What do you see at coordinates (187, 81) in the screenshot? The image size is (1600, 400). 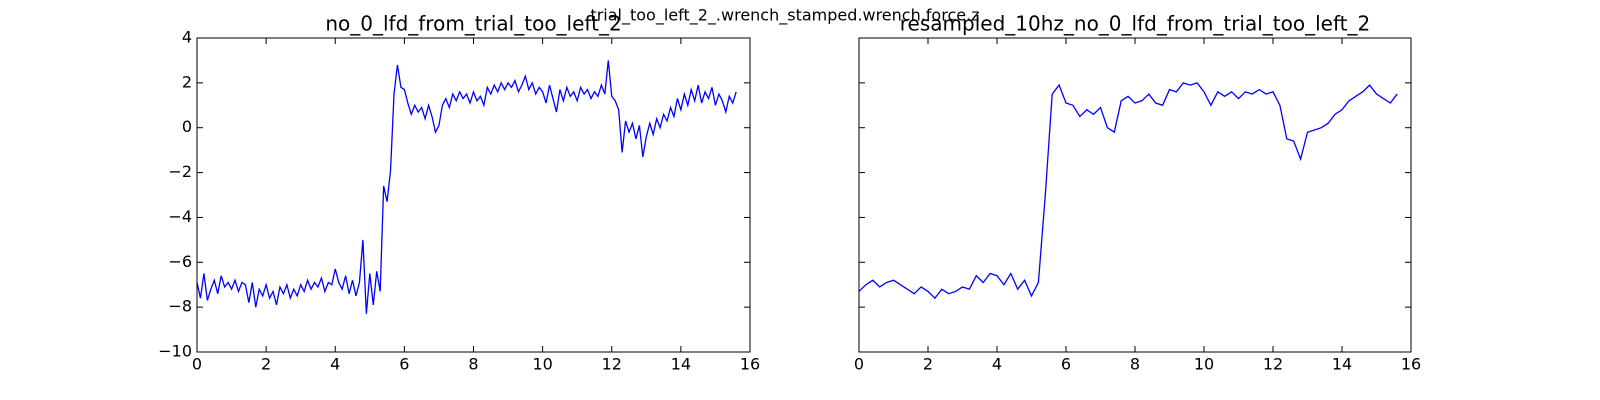 I see `y-tick-label: 2` at bounding box center [187, 81].